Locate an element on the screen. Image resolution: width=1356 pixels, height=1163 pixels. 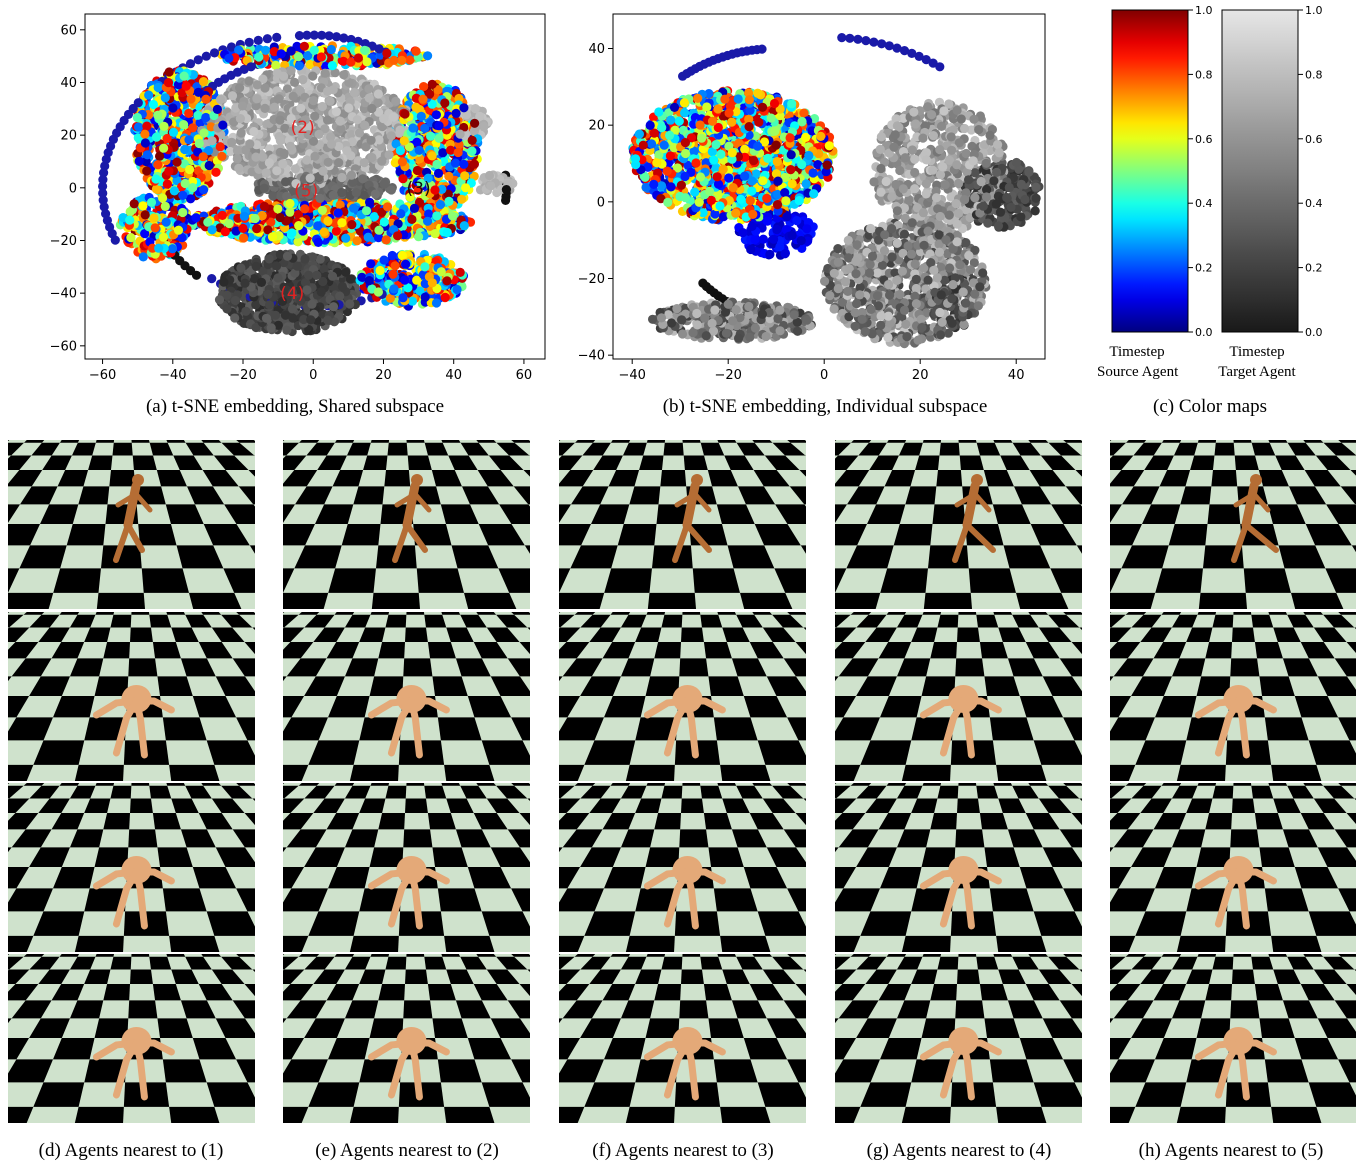
plot-frame is located at coordinates (315, 186).